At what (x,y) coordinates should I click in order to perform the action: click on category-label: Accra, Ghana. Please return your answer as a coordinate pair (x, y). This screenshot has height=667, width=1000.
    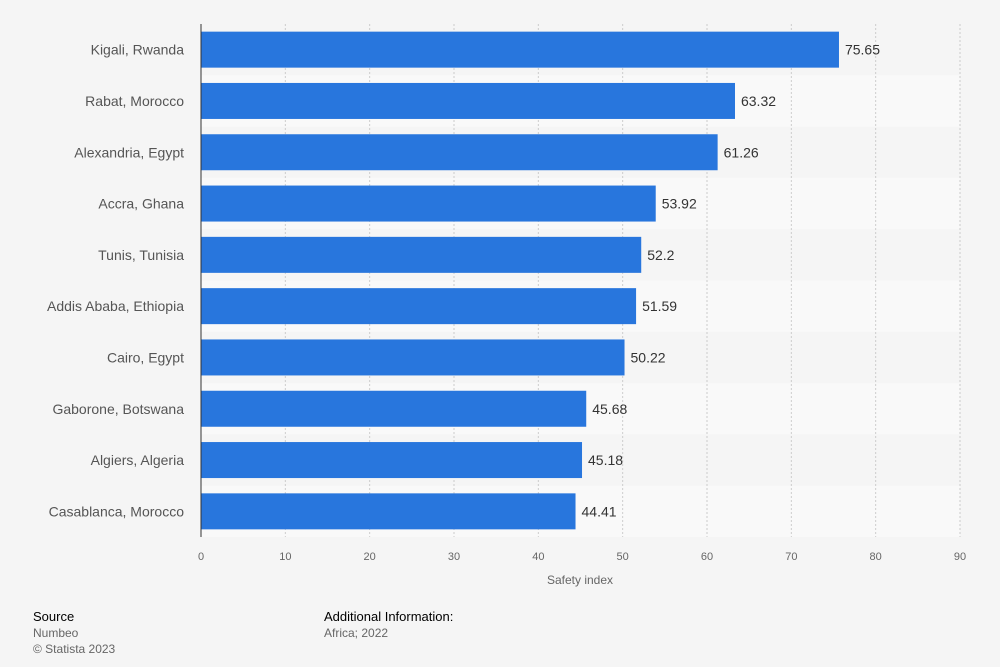
    Looking at the image, I should click on (141, 204).